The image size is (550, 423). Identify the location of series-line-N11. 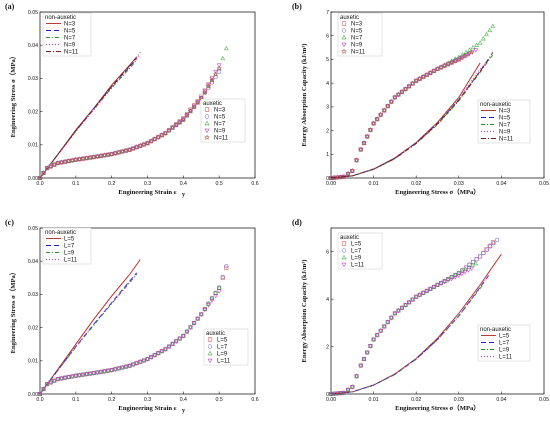
(90, 115).